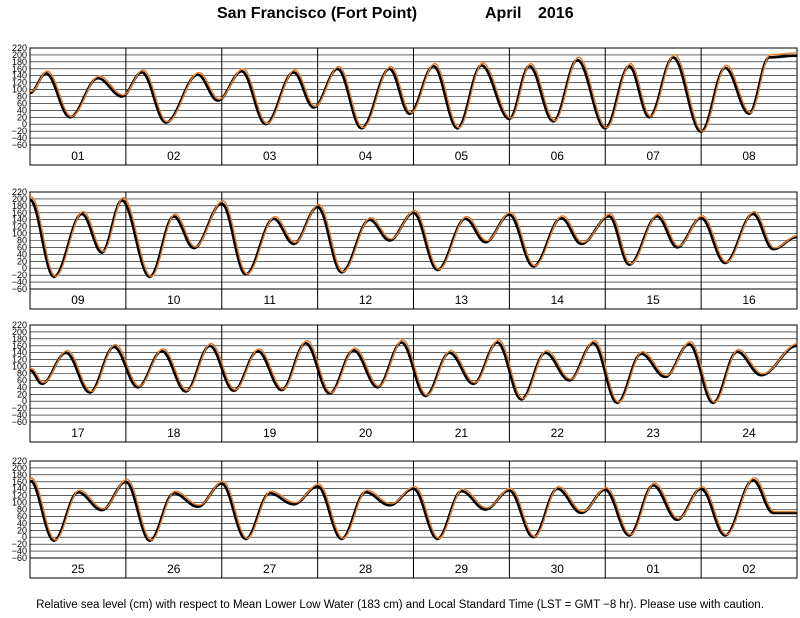 Image resolution: width=800 pixels, height=618 pixels. What do you see at coordinates (270, 433) in the screenshot?
I see `day-label: 19` at bounding box center [270, 433].